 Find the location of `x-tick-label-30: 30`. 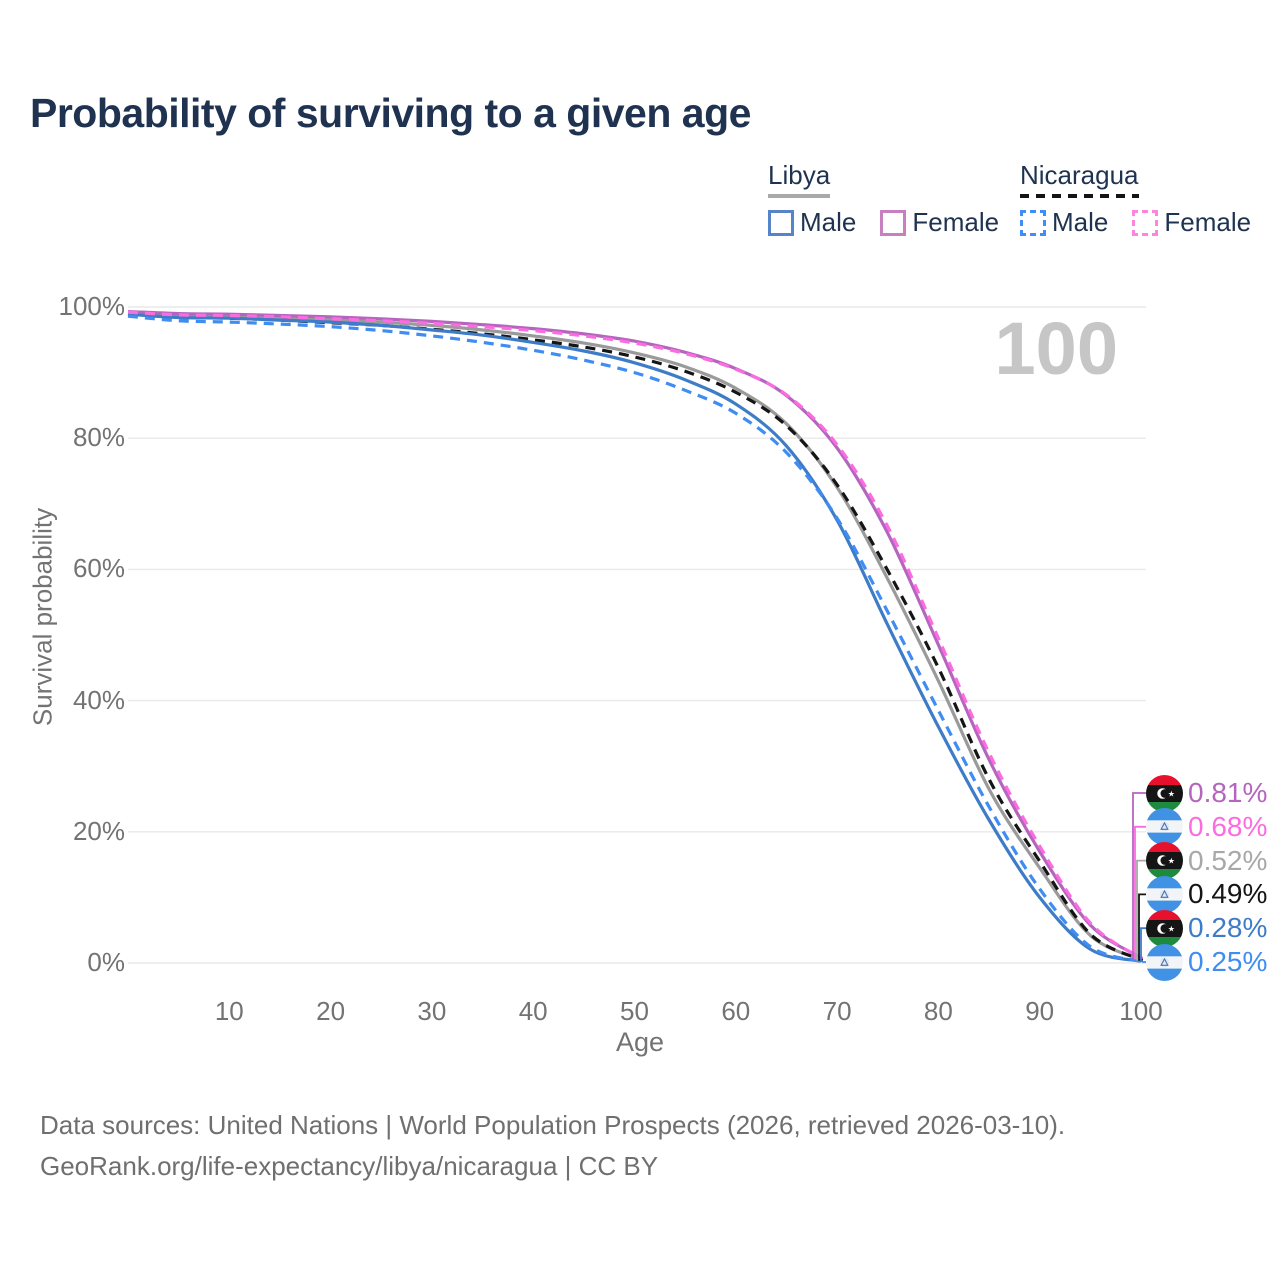

x-tick-label-30: 30 is located at coordinates (432, 1011).